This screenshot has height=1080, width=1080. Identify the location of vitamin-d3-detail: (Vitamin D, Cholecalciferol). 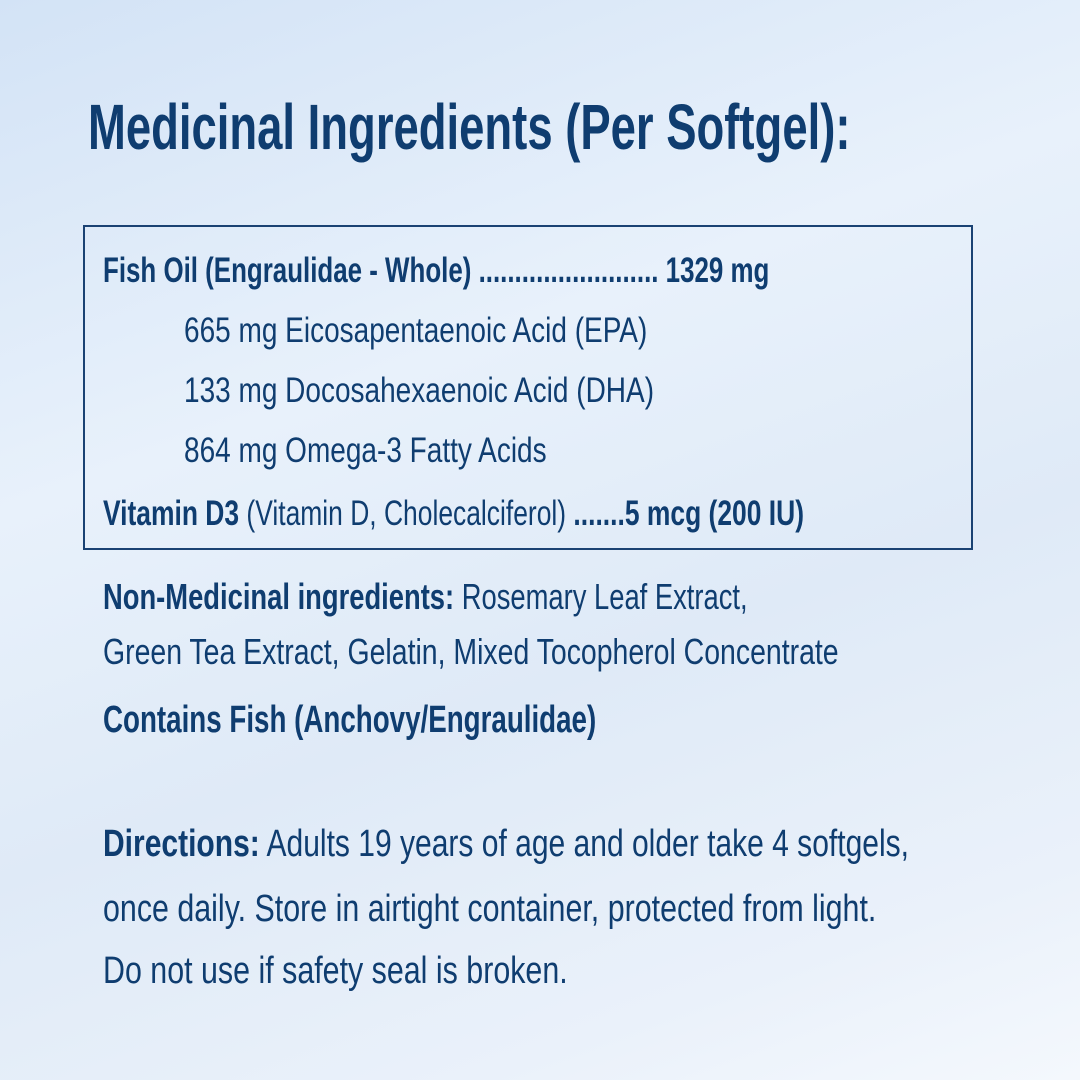
(406, 513).